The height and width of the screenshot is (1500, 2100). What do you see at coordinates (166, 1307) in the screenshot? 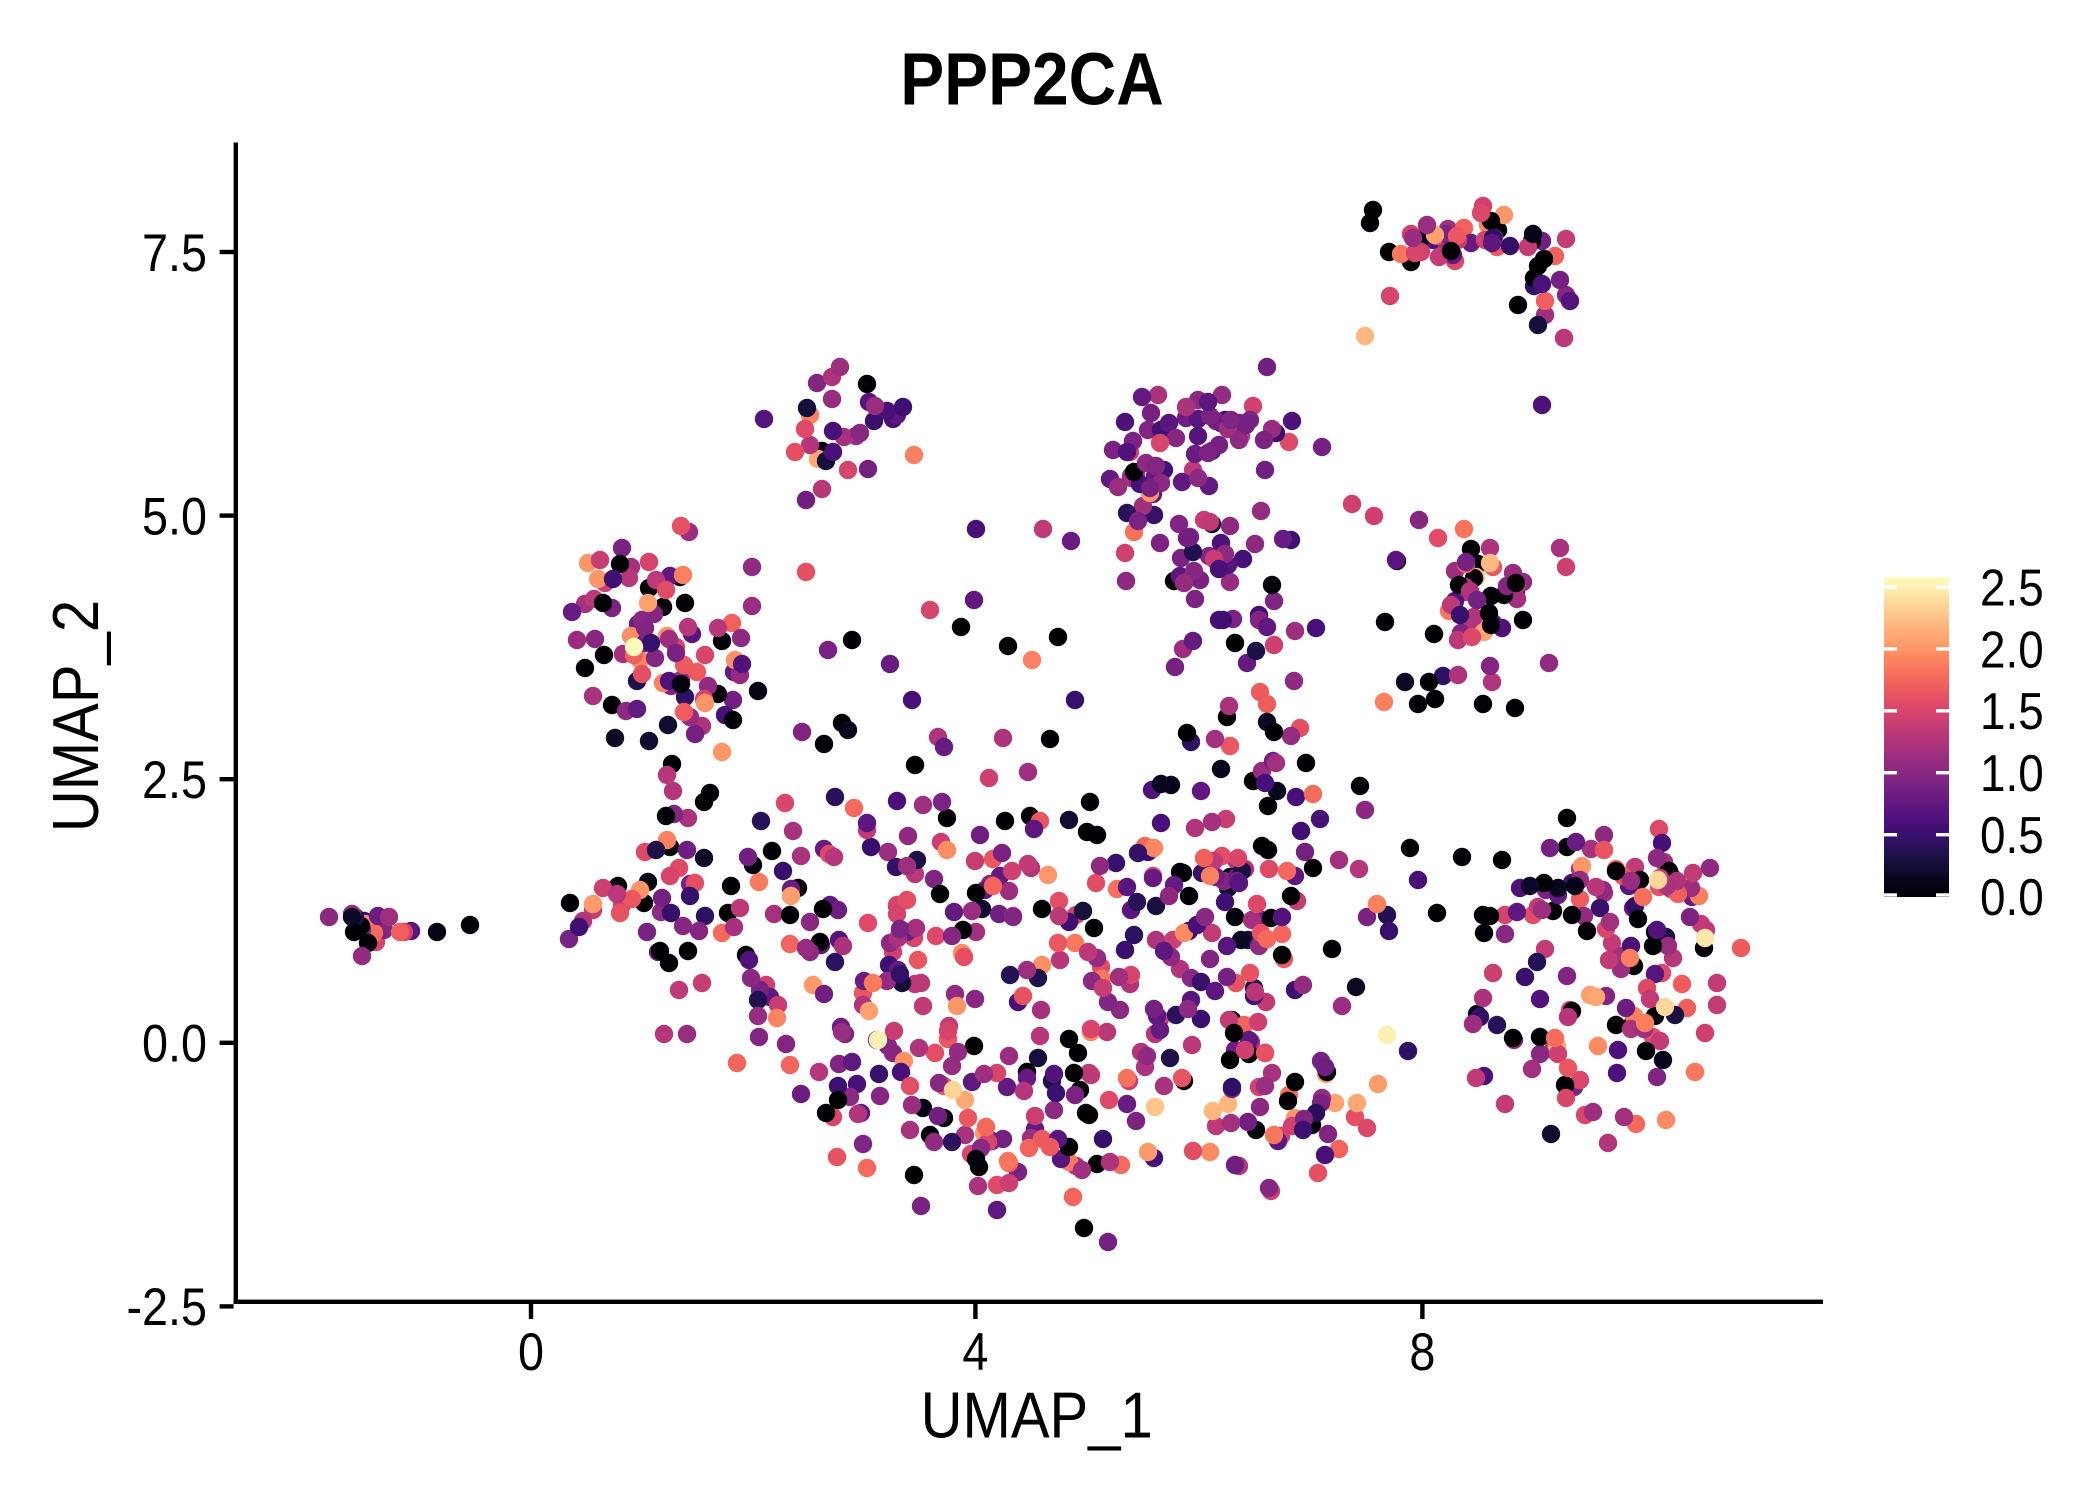
I see `svg-text: -2.5` at bounding box center [166, 1307].